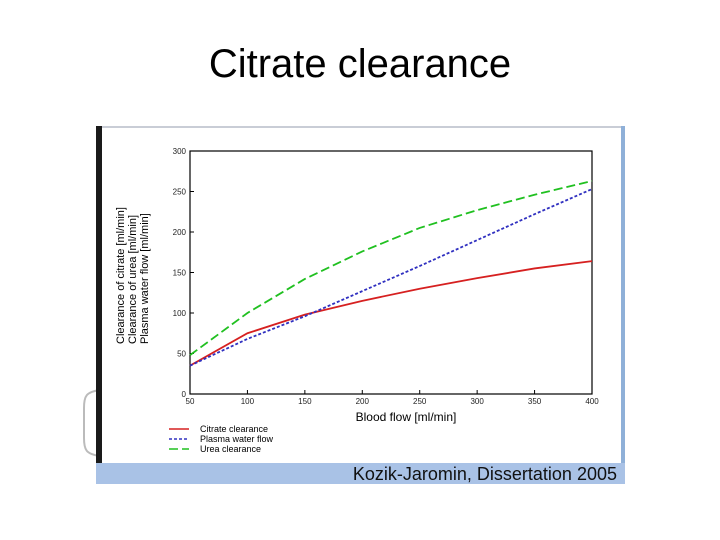  I want to click on y-axis-ticks: 0 50 100 150 200 250 300, so click(183, 273).